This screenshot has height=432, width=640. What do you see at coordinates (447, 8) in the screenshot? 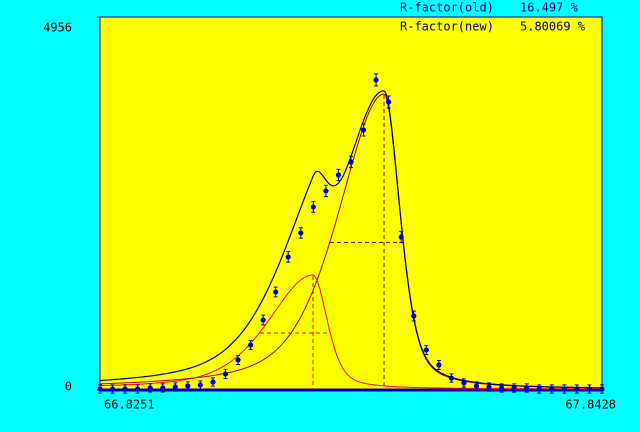
I see `r-factor-label: R-factor(old)` at bounding box center [447, 8].